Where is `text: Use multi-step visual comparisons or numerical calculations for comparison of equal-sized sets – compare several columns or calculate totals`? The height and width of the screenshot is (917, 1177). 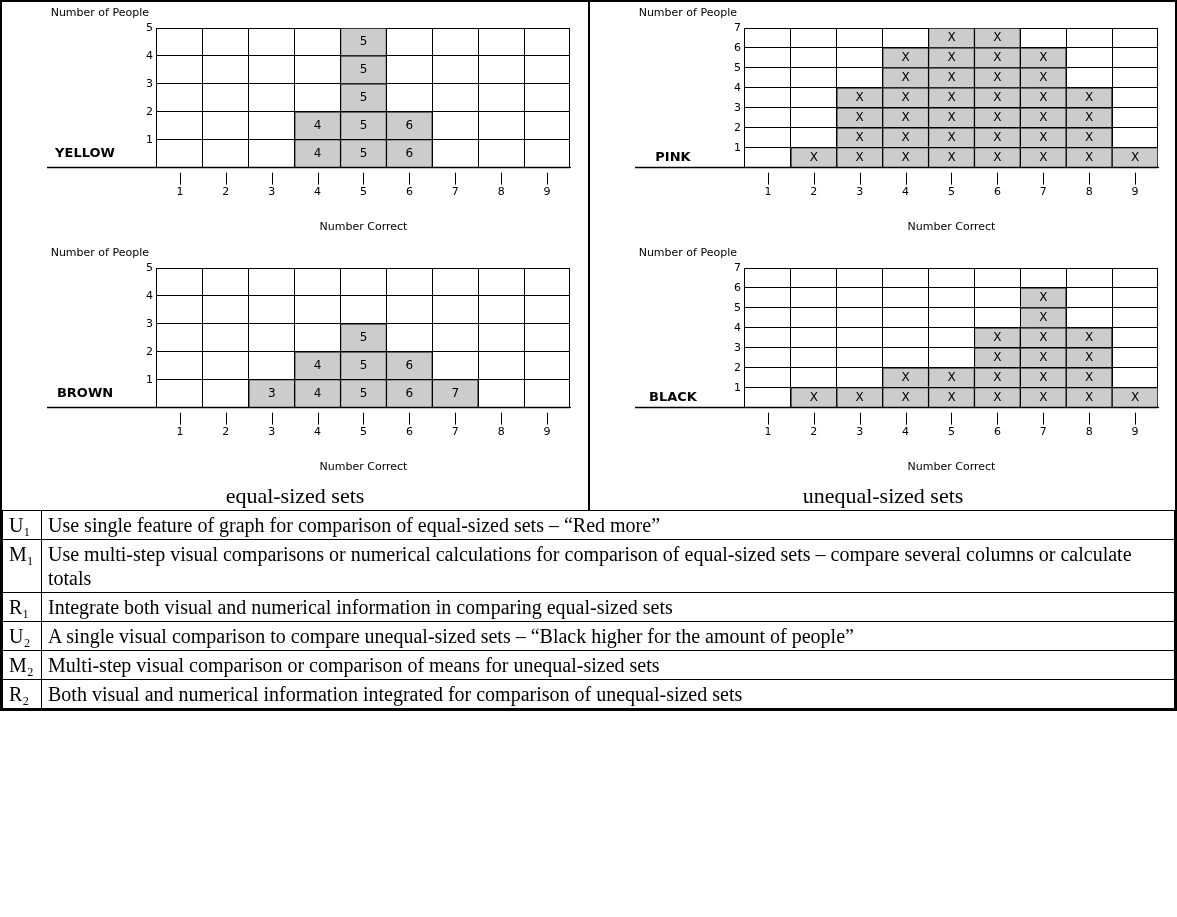 text: Use multi-step visual comparisons or numerical calculations for comparison of equal-sized sets – compare several columns or calculate totals is located at coordinates (608, 566).